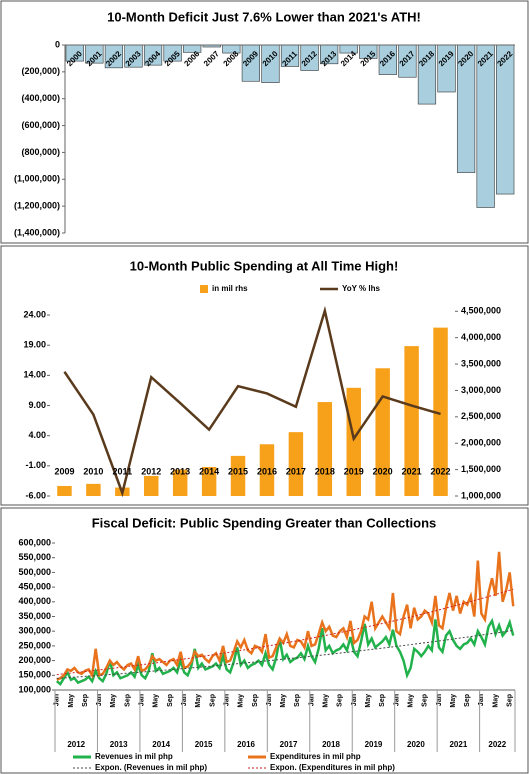  What do you see at coordinates (204, 744) in the screenshot?
I see `x-group-label: 2015` at bounding box center [204, 744].